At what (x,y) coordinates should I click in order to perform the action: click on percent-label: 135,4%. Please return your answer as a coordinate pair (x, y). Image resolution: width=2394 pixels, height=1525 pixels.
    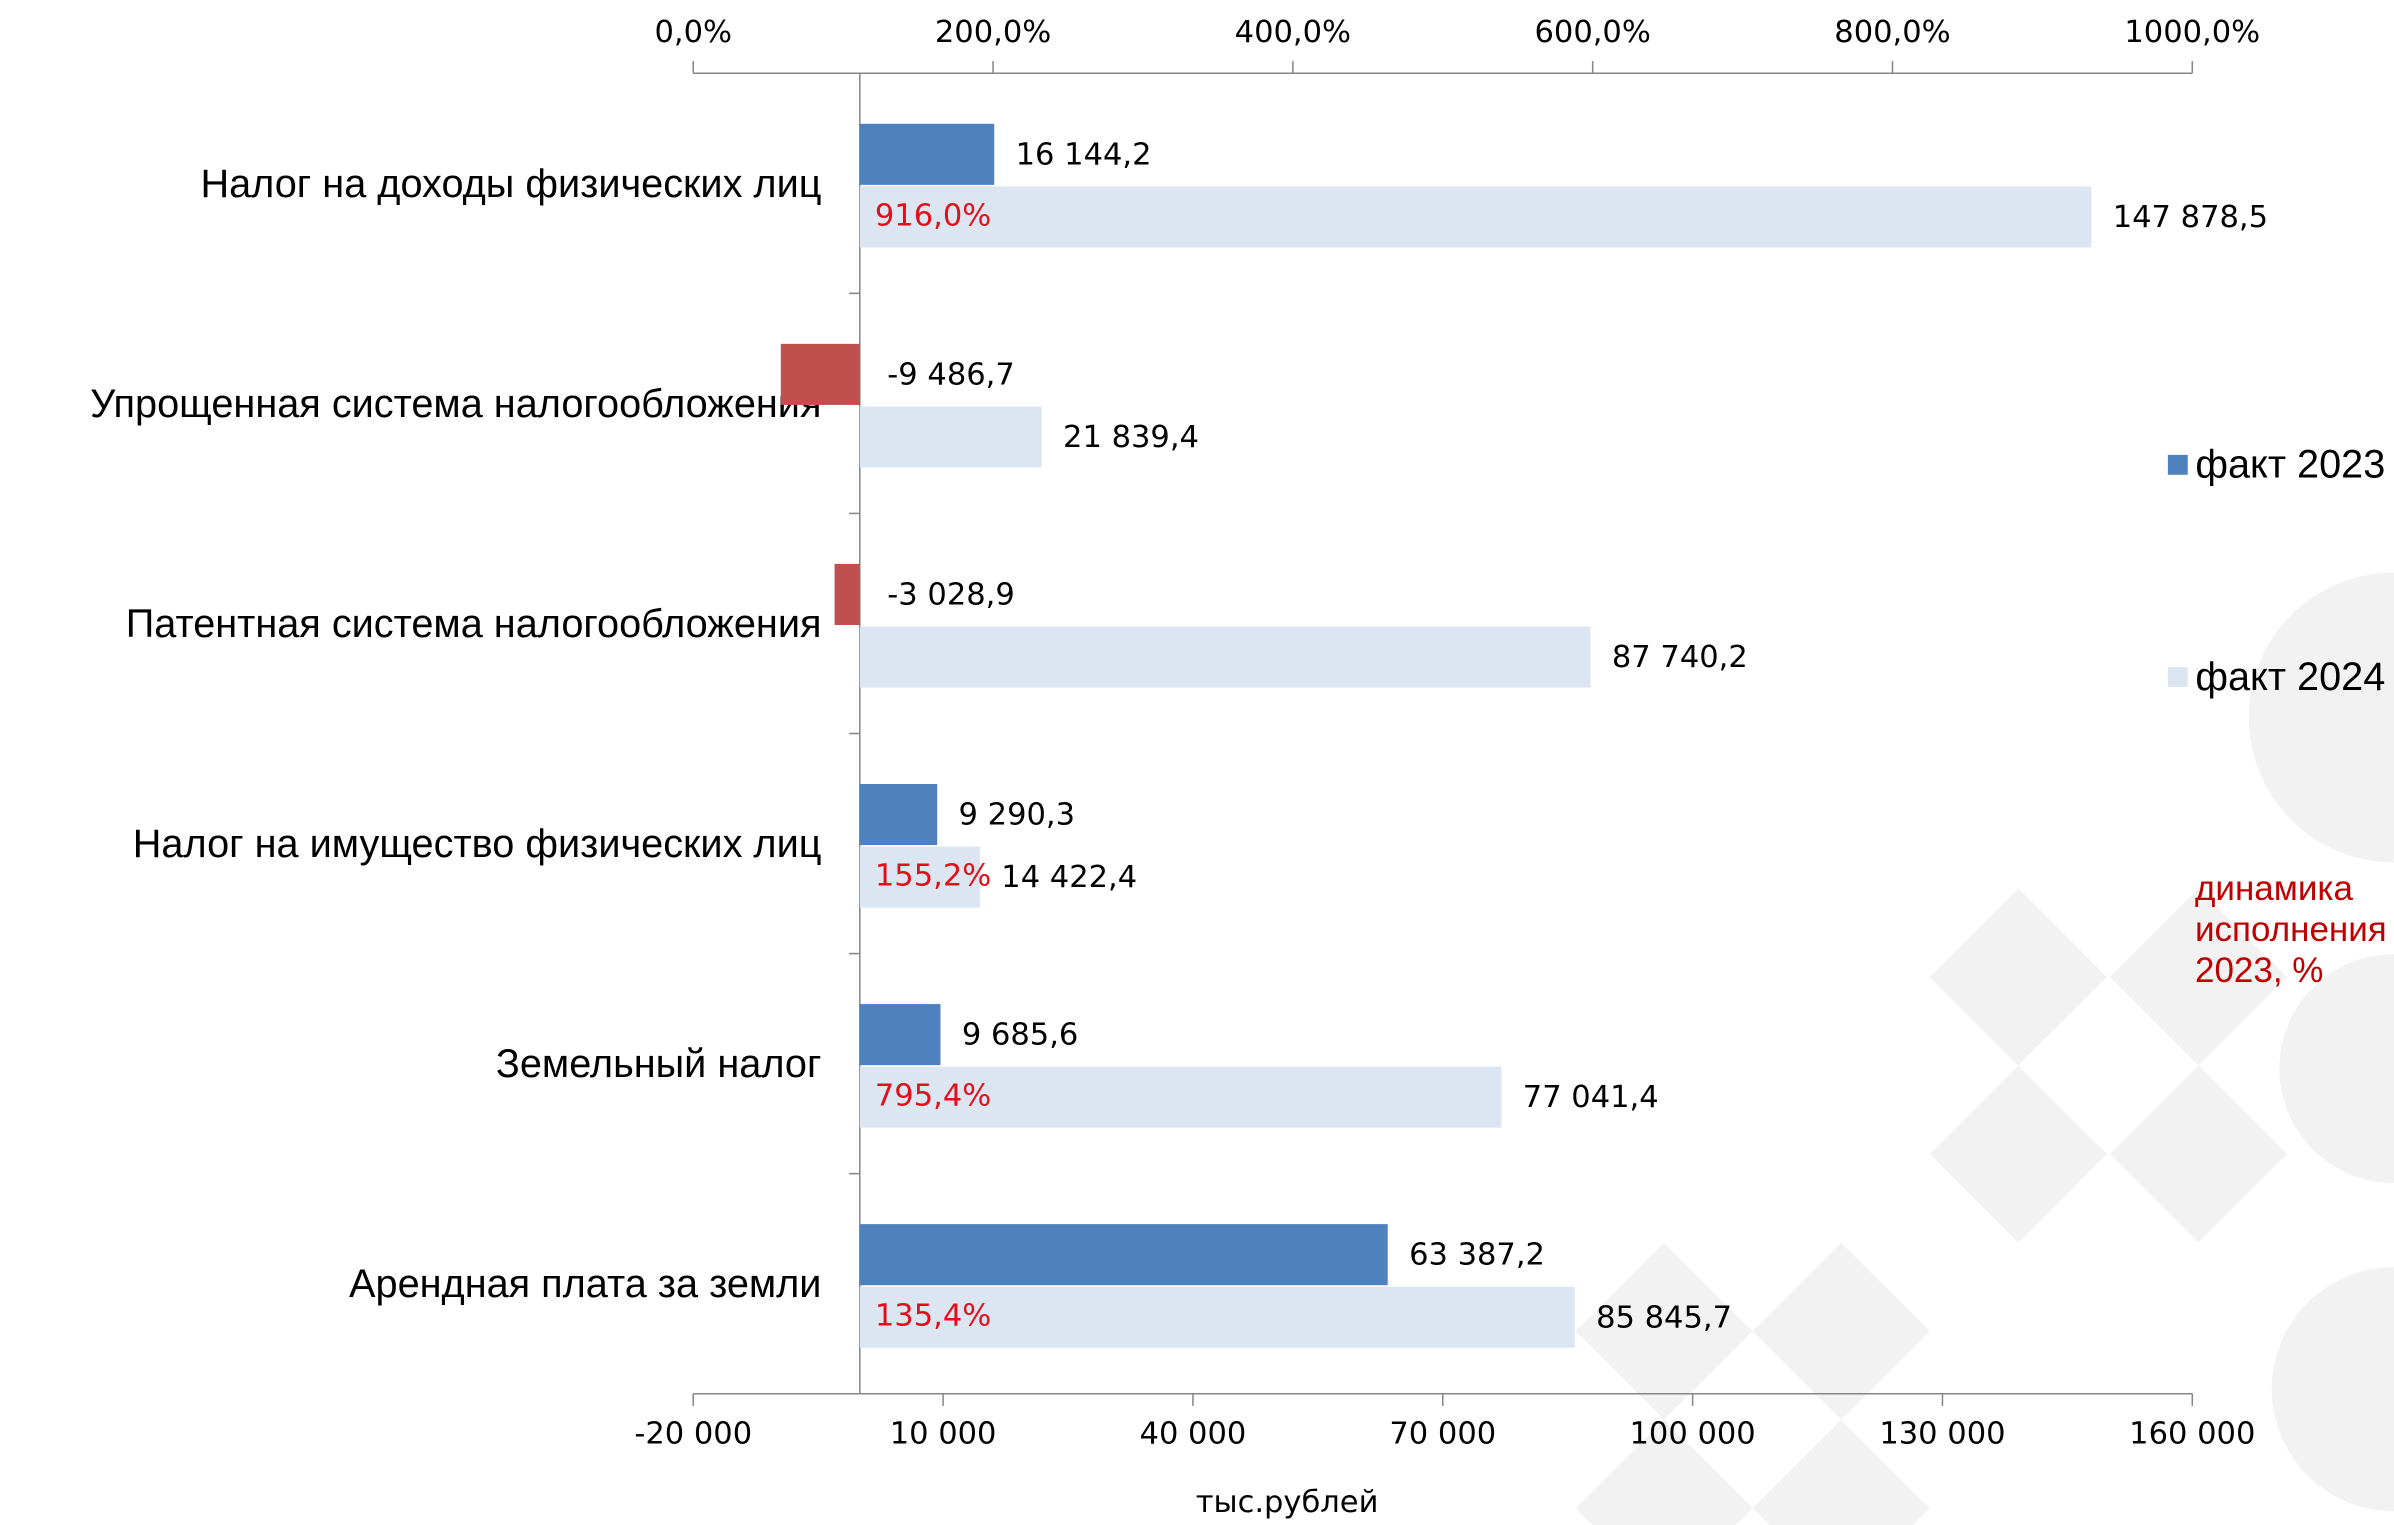
    Looking at the image, I should click on (933, 1316).